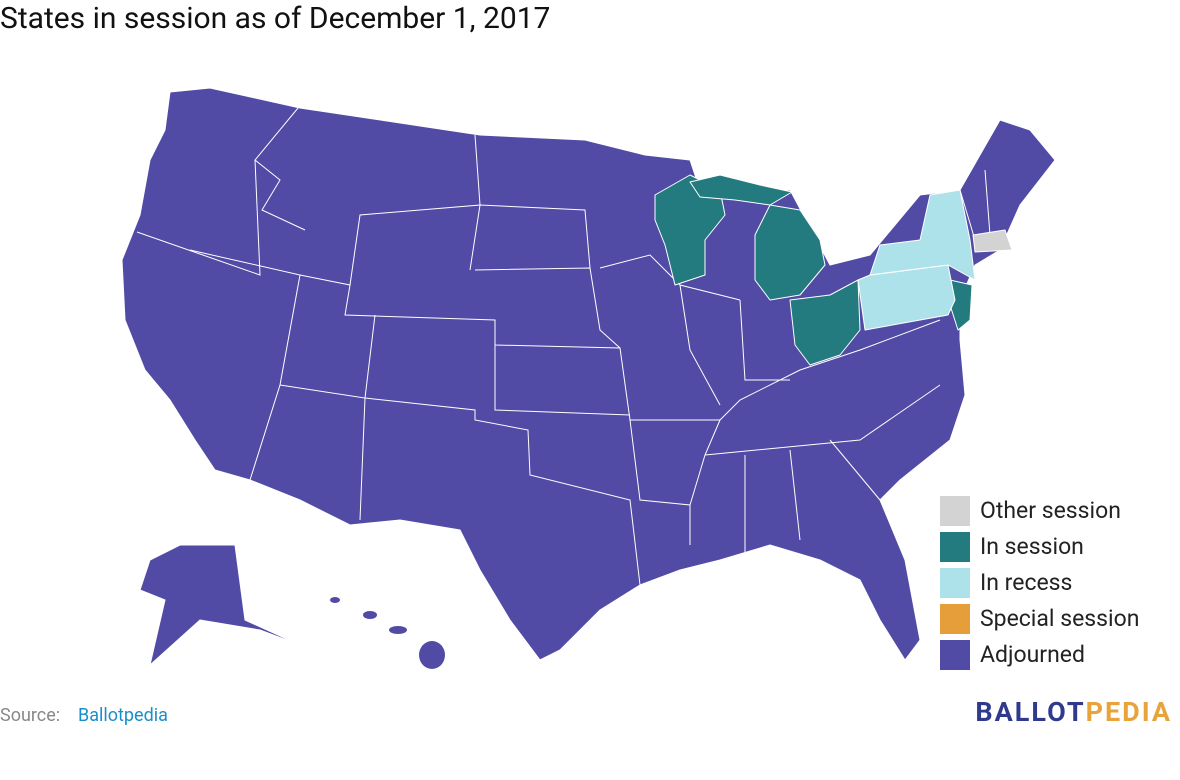 The width and height of the screenshot is (1180, 780). I want to click on legend-label: Special session, so click(1059, 618).